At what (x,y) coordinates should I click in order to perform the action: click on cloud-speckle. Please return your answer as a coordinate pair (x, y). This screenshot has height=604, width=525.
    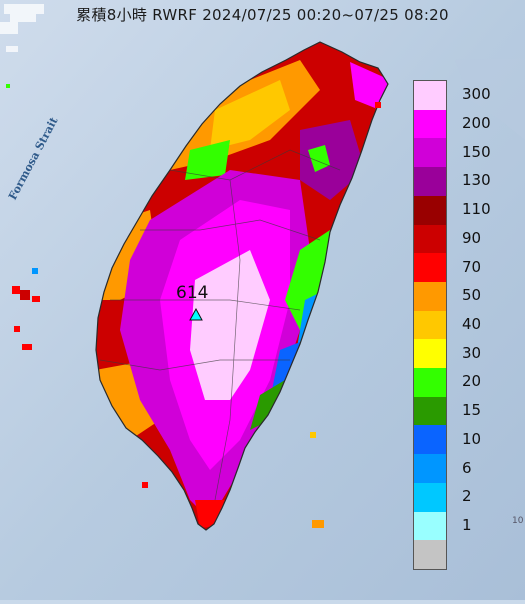
    Looking at the image, I should click on (22, 28).